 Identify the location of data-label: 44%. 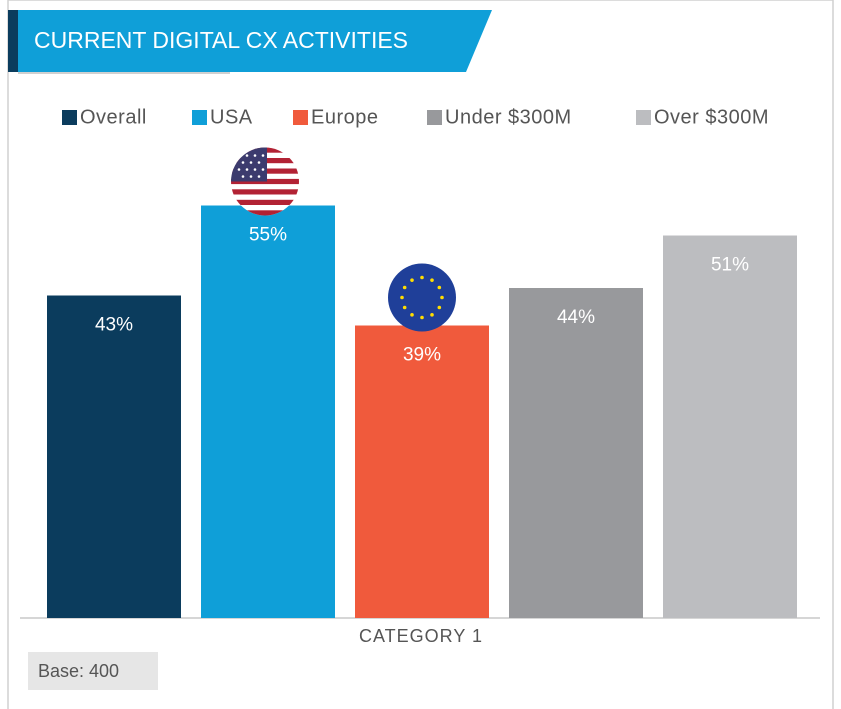
(576, 317).